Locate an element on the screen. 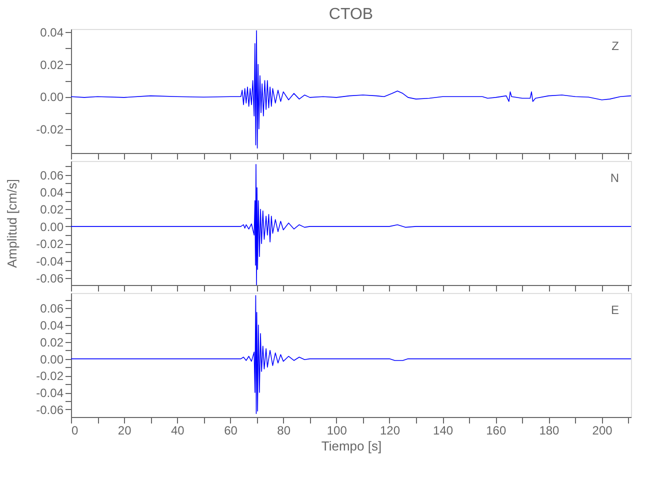  x-tick-label: 0 is located at coordinates (75, 431).